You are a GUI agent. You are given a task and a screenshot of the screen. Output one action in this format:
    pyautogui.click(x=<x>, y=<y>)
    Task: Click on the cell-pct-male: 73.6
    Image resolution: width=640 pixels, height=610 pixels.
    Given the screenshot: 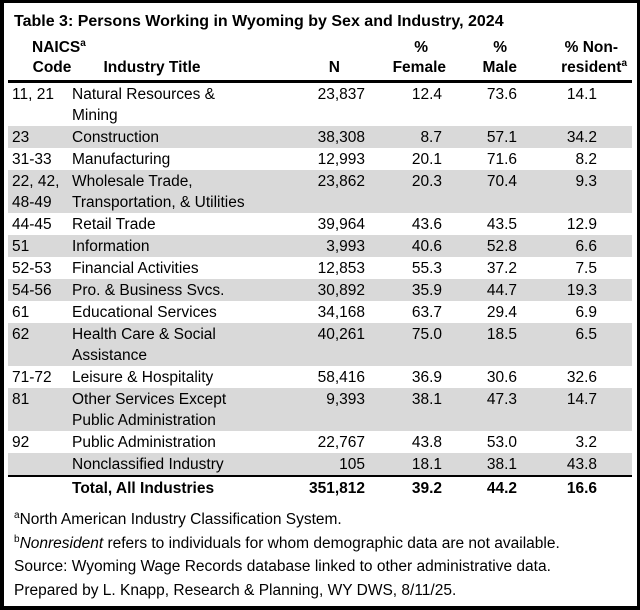 What is the action you would take?
    pyautogui.click(x=501, y=94)
    